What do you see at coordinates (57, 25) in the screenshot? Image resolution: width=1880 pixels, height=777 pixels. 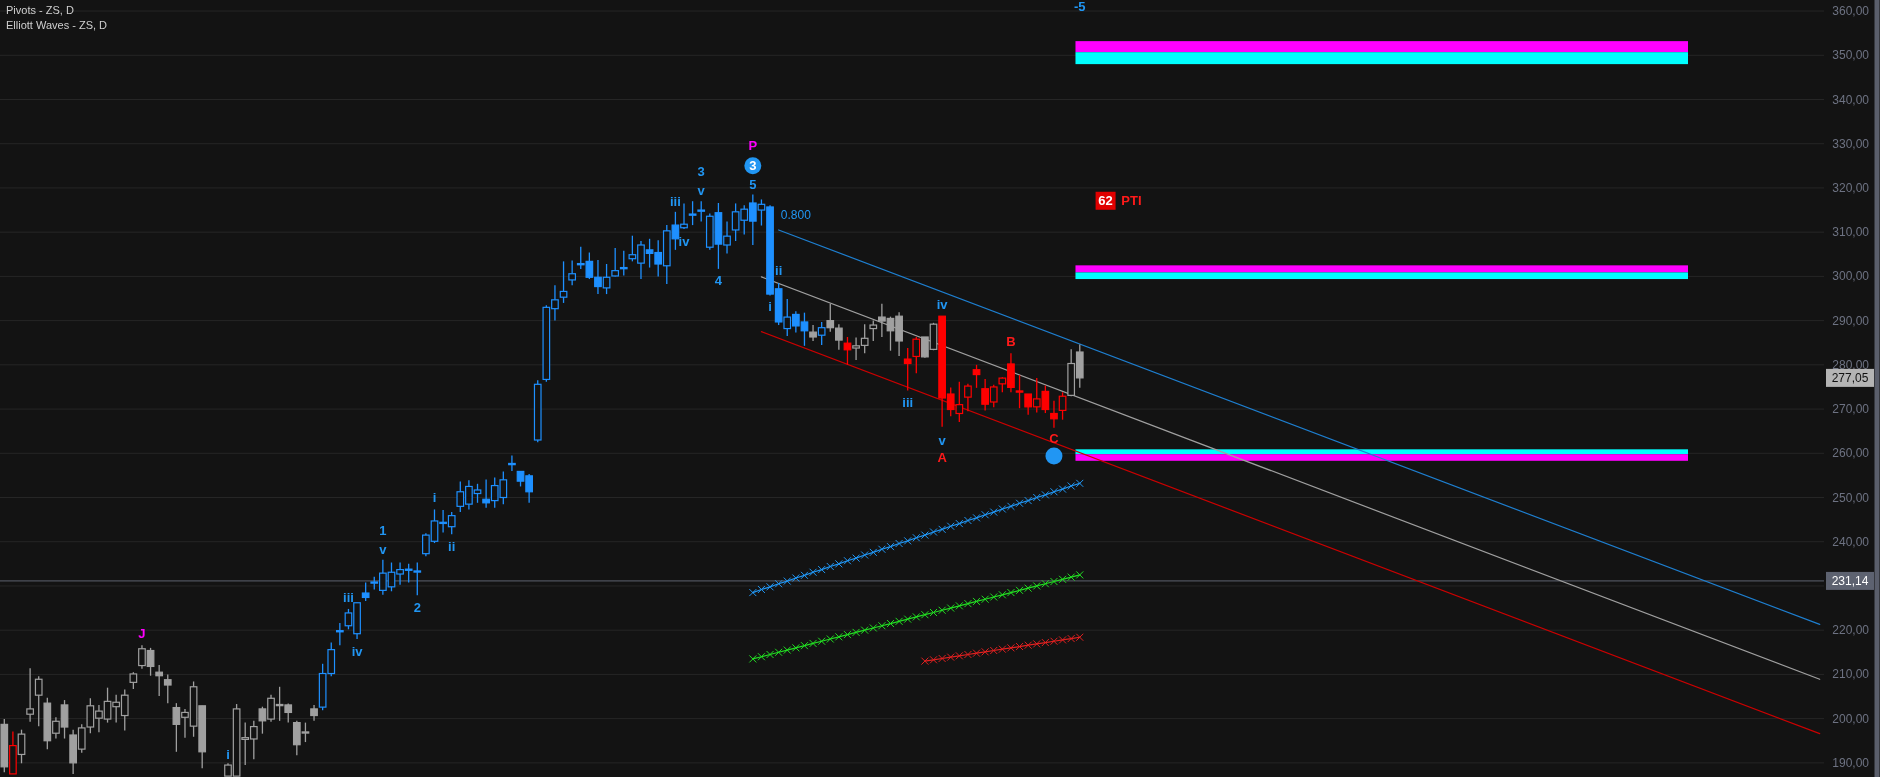 I see `annotation: Elliott Waves - ZS, D` at bounding box center [57, 25].